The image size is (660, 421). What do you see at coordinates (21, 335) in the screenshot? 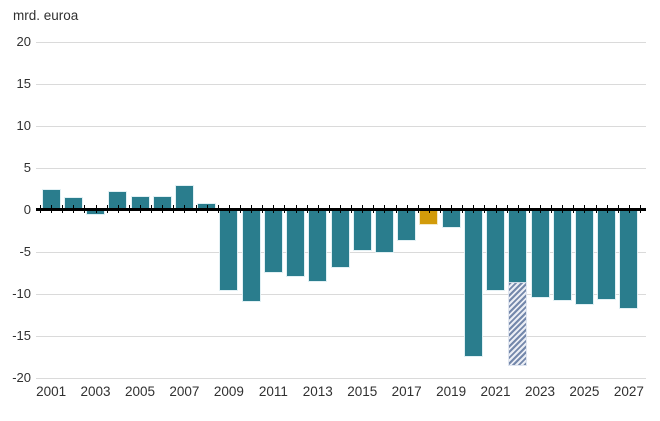
I see `y-axis-label: -15` at bounding box center [21, 335].